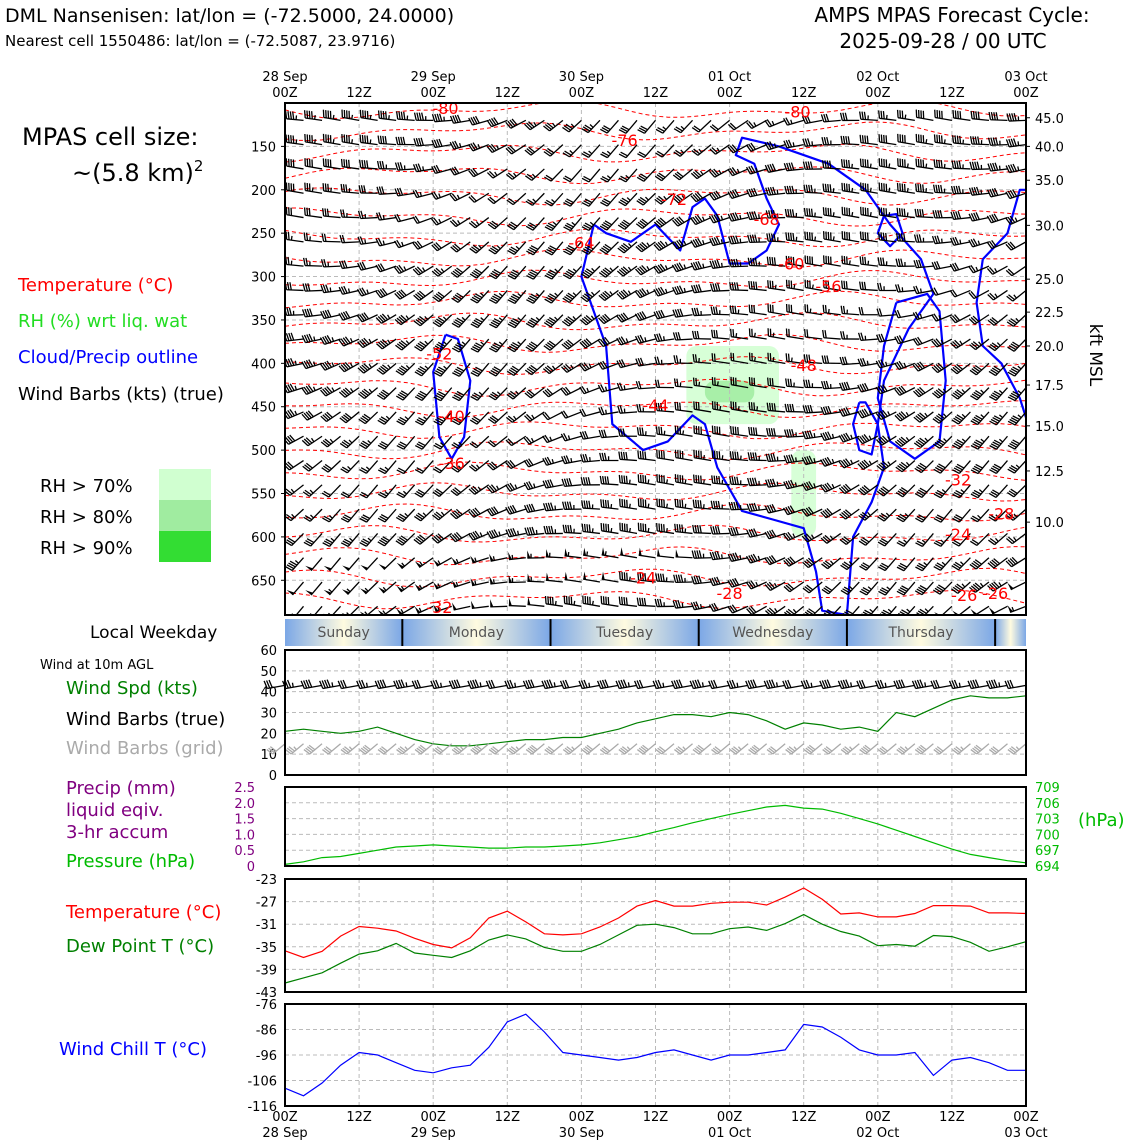  I want to click on wind-barb-flag, so click(364, 567).